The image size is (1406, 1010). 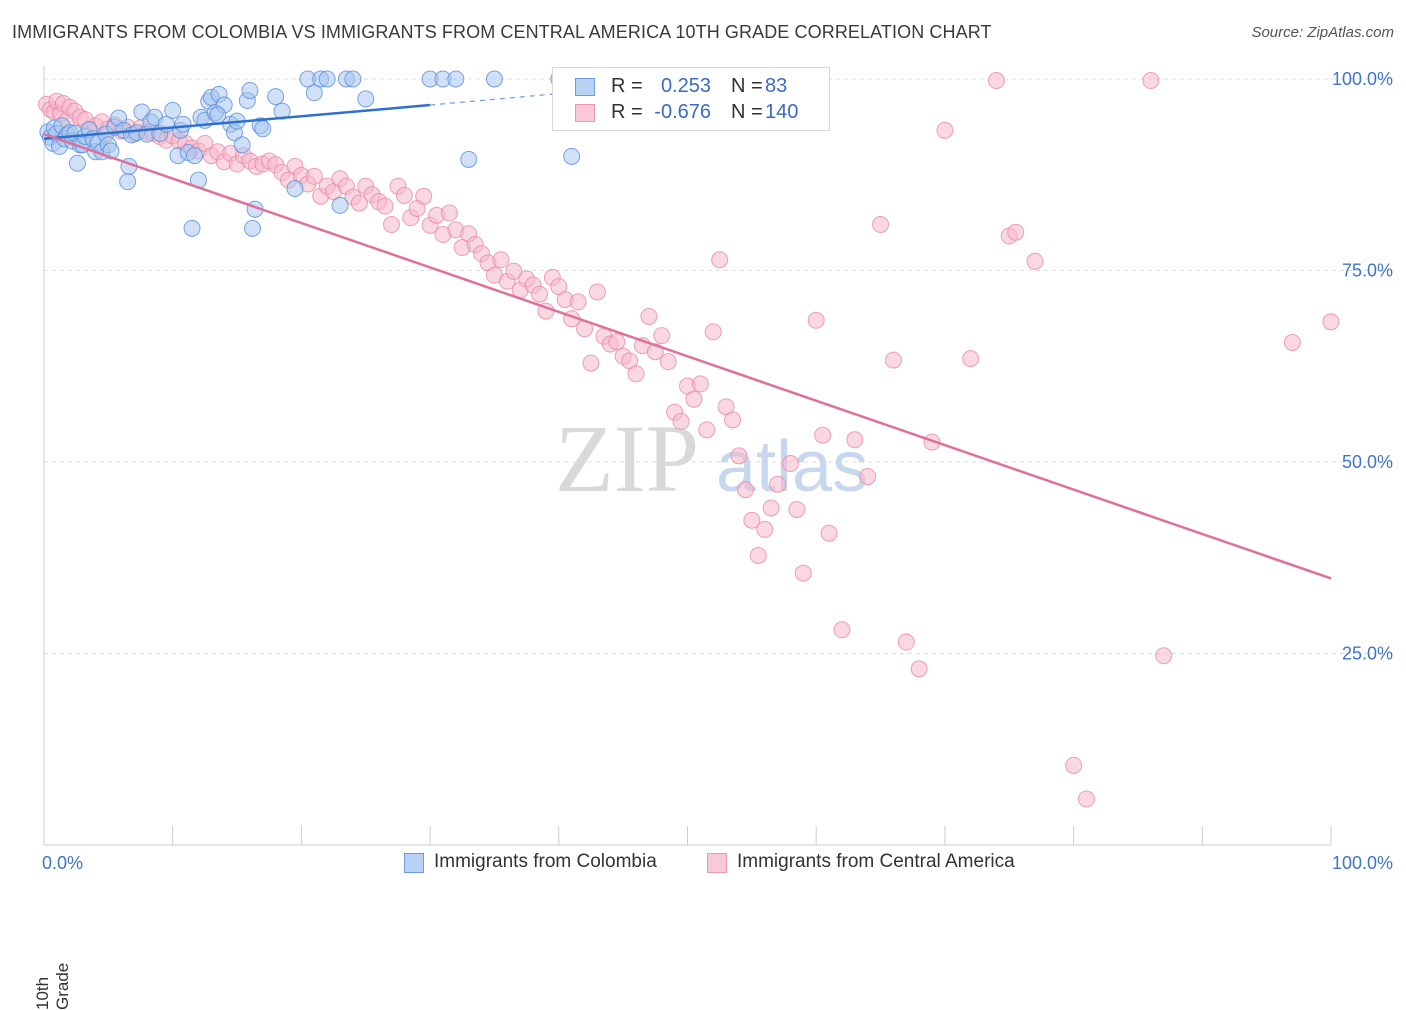 What do you see at coordinates (782, 112) in the screenshot?
I see `legend-n-value: 140` at bounding box center [782, 112].